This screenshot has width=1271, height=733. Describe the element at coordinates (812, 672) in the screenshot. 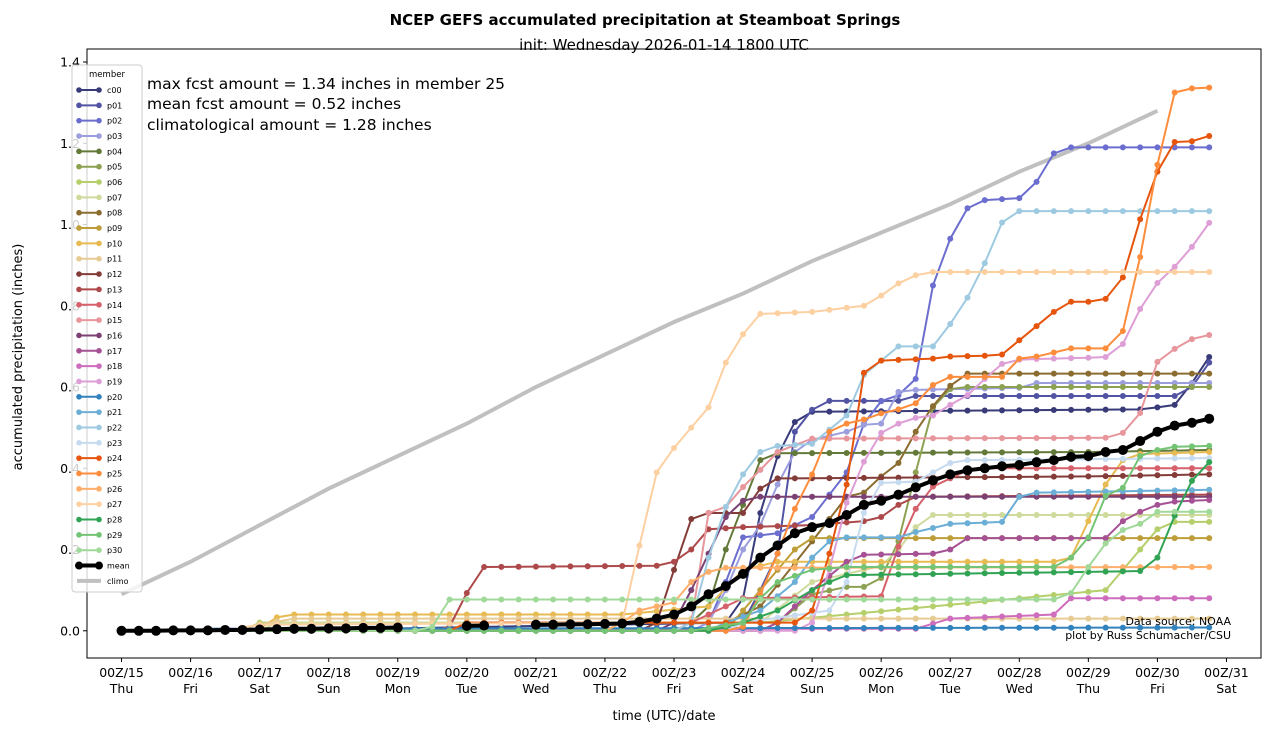

I see `x-tick-label: 00Z/25` at that location.